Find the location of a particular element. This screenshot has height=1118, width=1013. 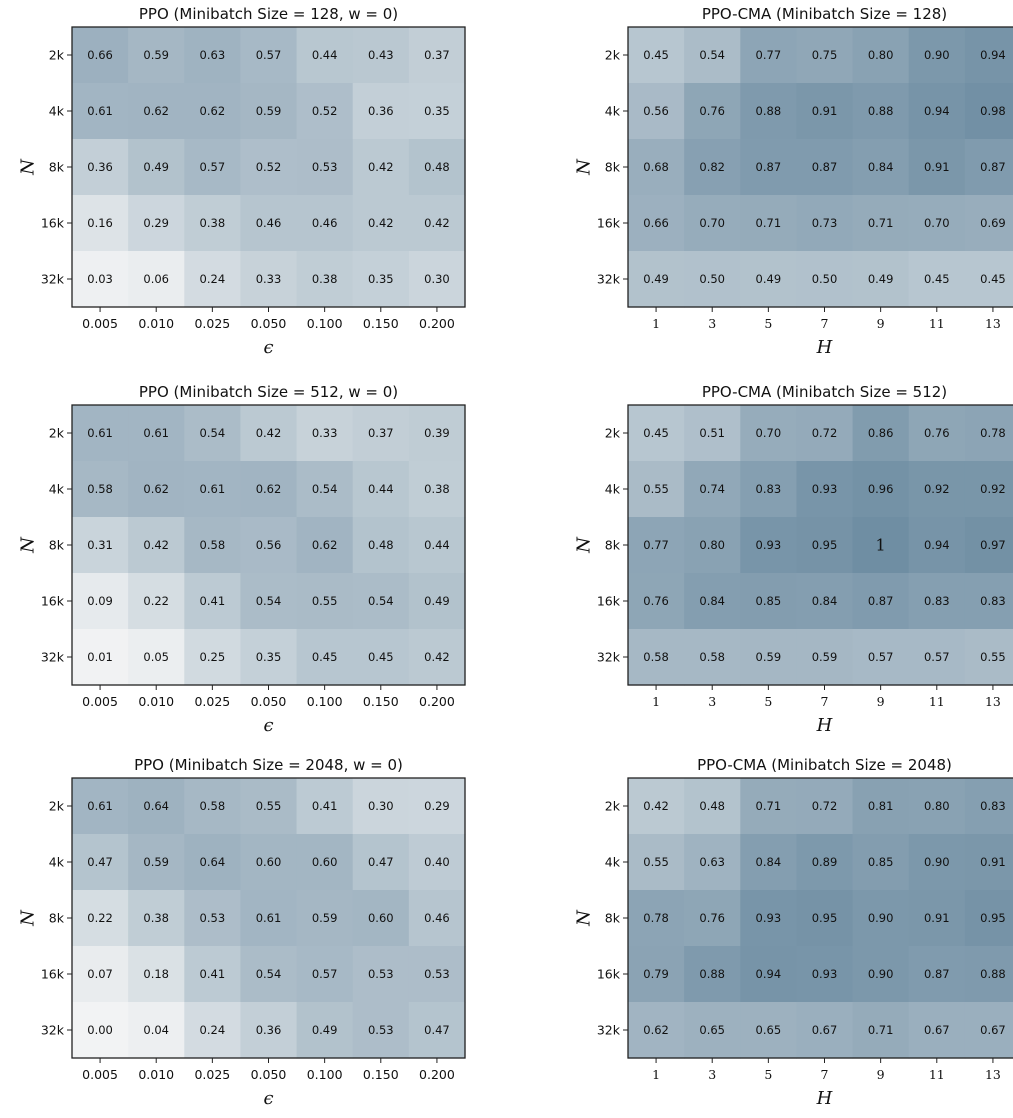

cell-value-label: 0.86 is located at coordinates (881, 433).